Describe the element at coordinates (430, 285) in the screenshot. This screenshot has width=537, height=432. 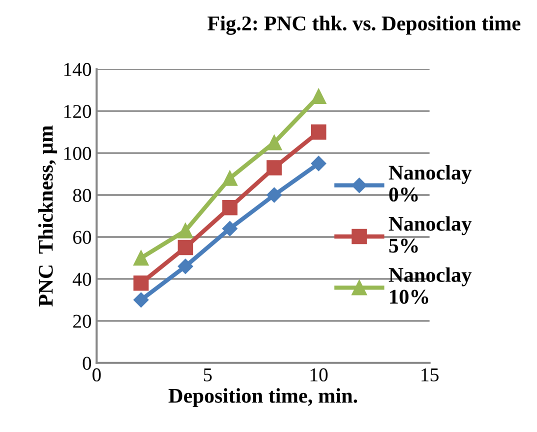
I see `legend-label: Nanoclay 10%` at that location.